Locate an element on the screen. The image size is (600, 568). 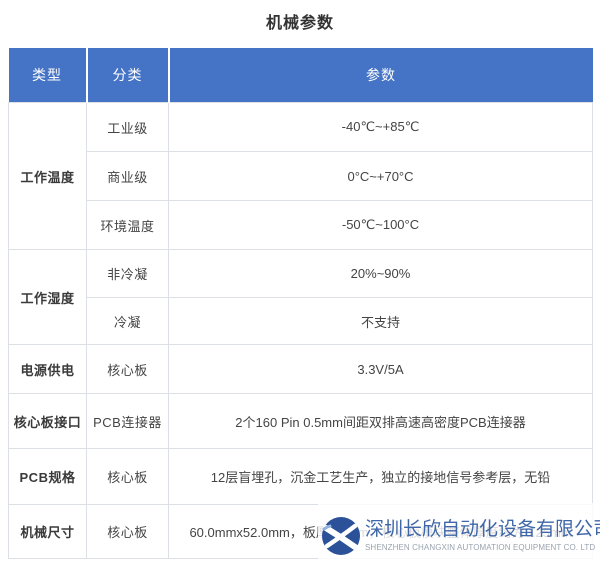
table-row: 环境温度 -50℃~100°C is located at coordinates (301, 225).